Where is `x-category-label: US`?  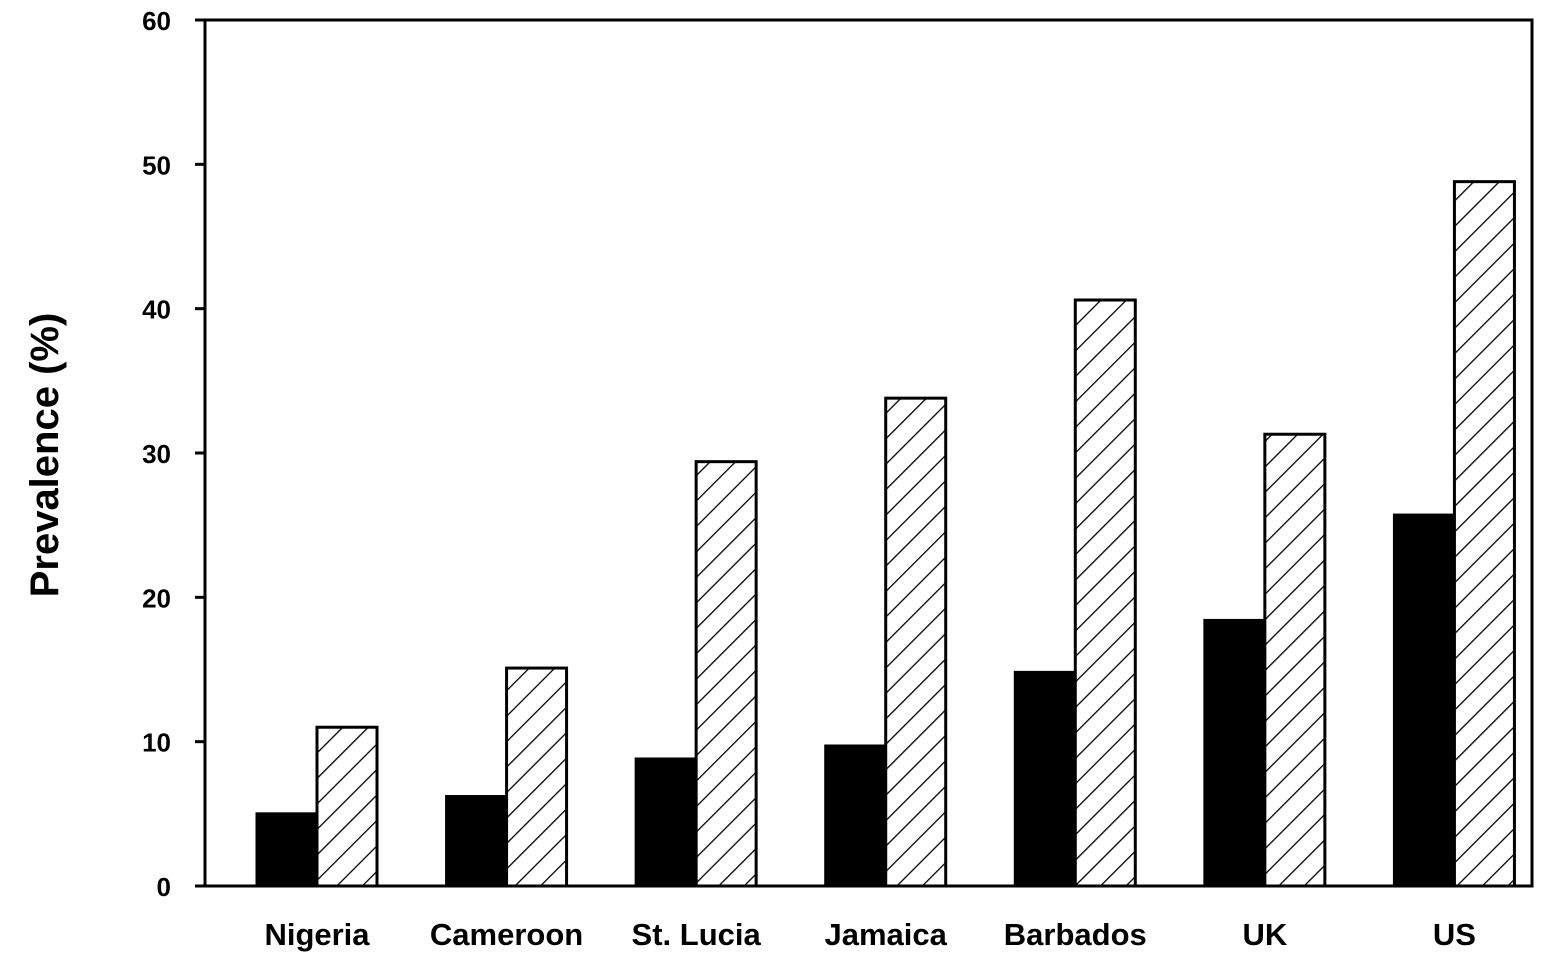
x-category-label: US is located at coordinates (1454, 934).